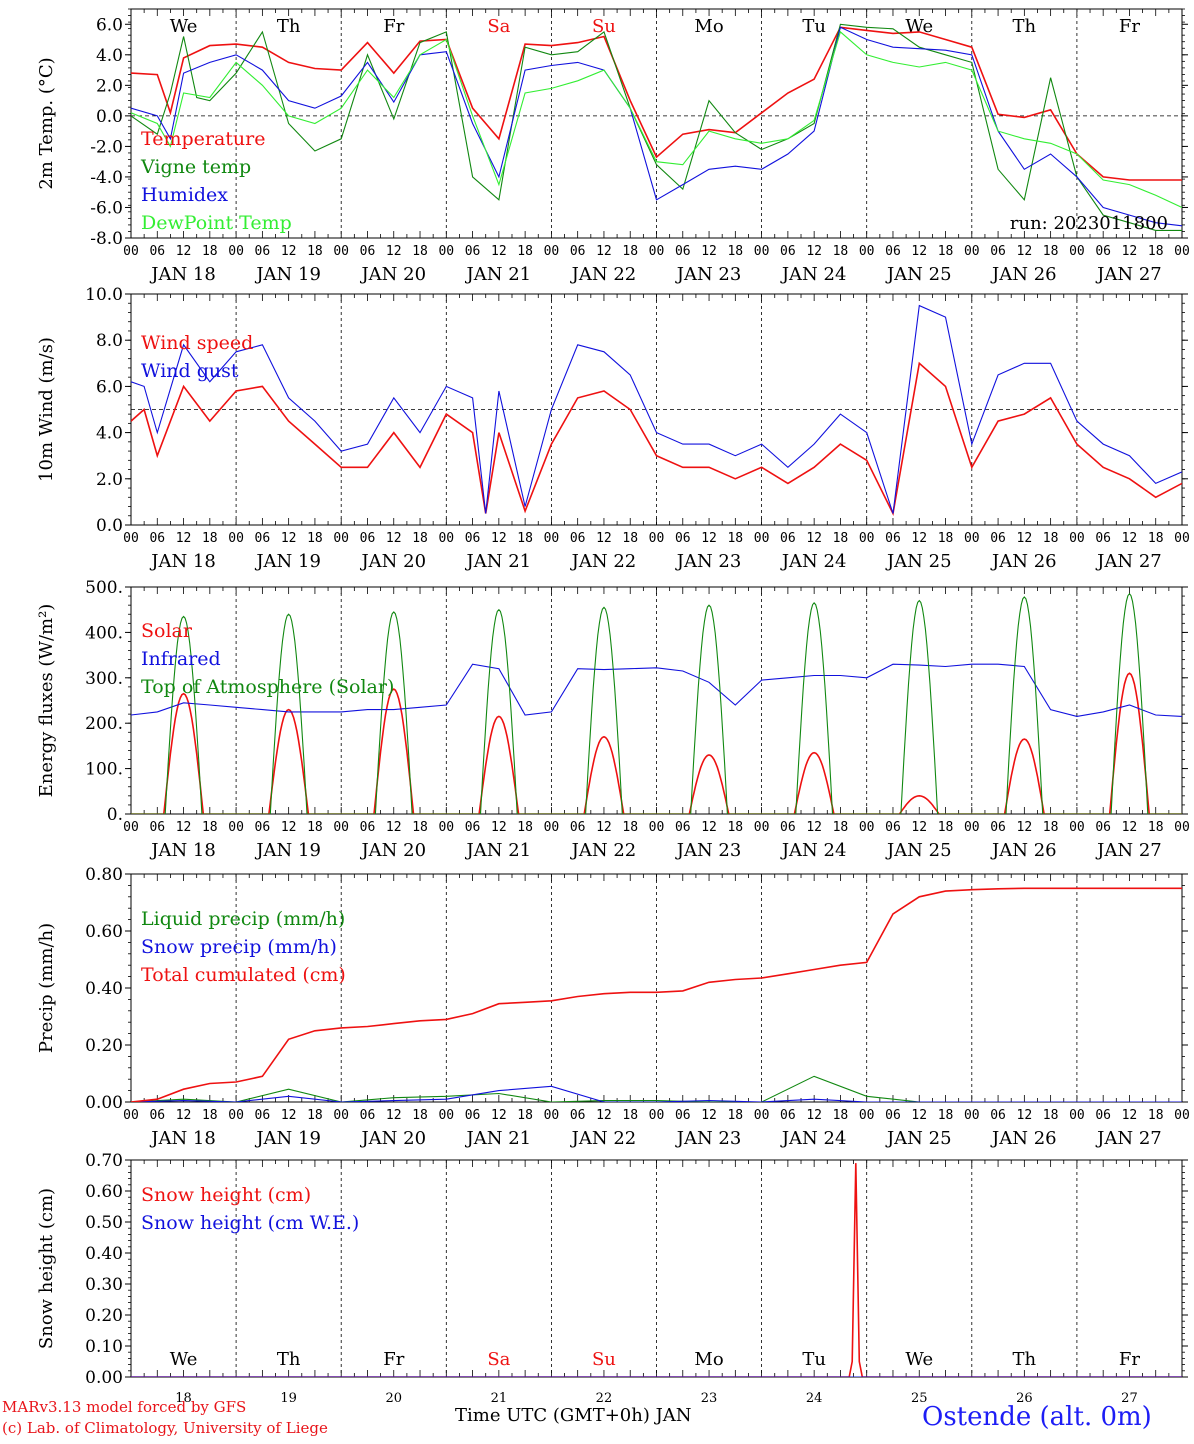 This screenshot has height=1444, width=1194. Describe the element at coordinates (708, 274) in the screenshot. I see `date-label: JAN 23` at that location.